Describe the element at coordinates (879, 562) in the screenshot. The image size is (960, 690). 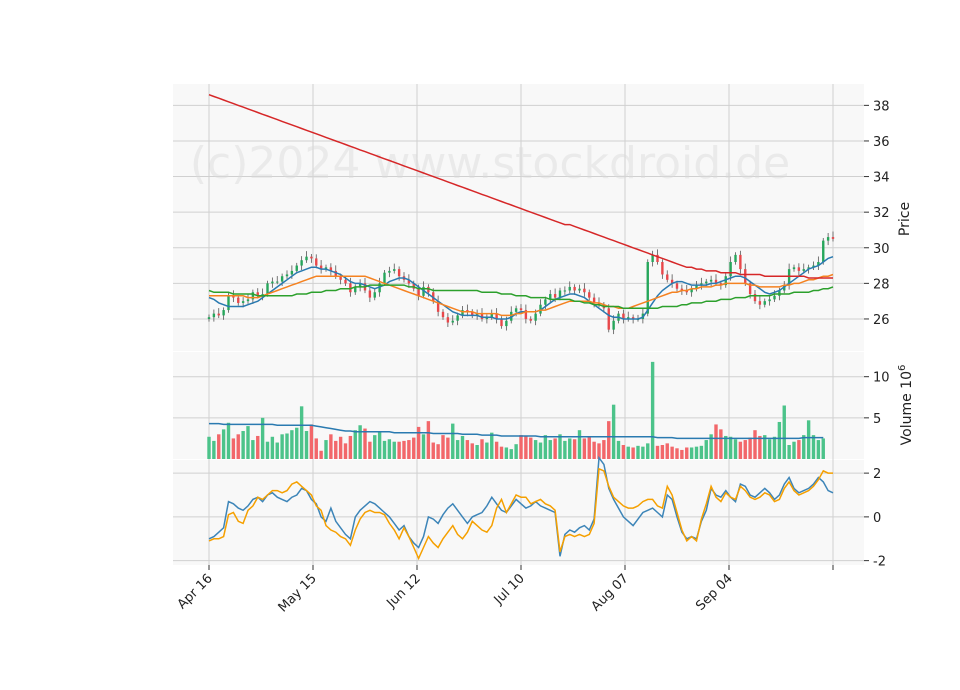
I see `oscillator-tick-label: -2` at that location.